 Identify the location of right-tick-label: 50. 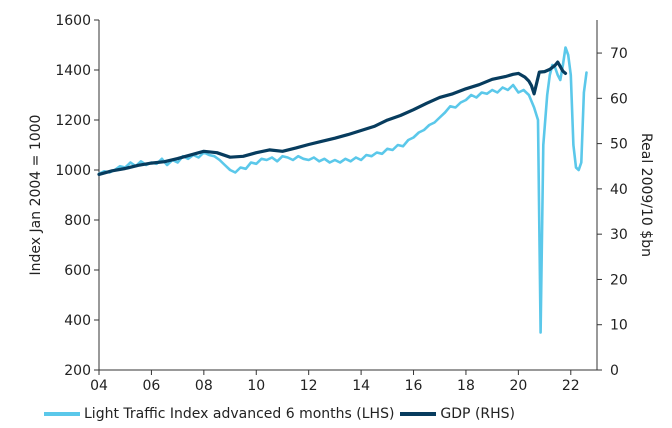
(619, 145).